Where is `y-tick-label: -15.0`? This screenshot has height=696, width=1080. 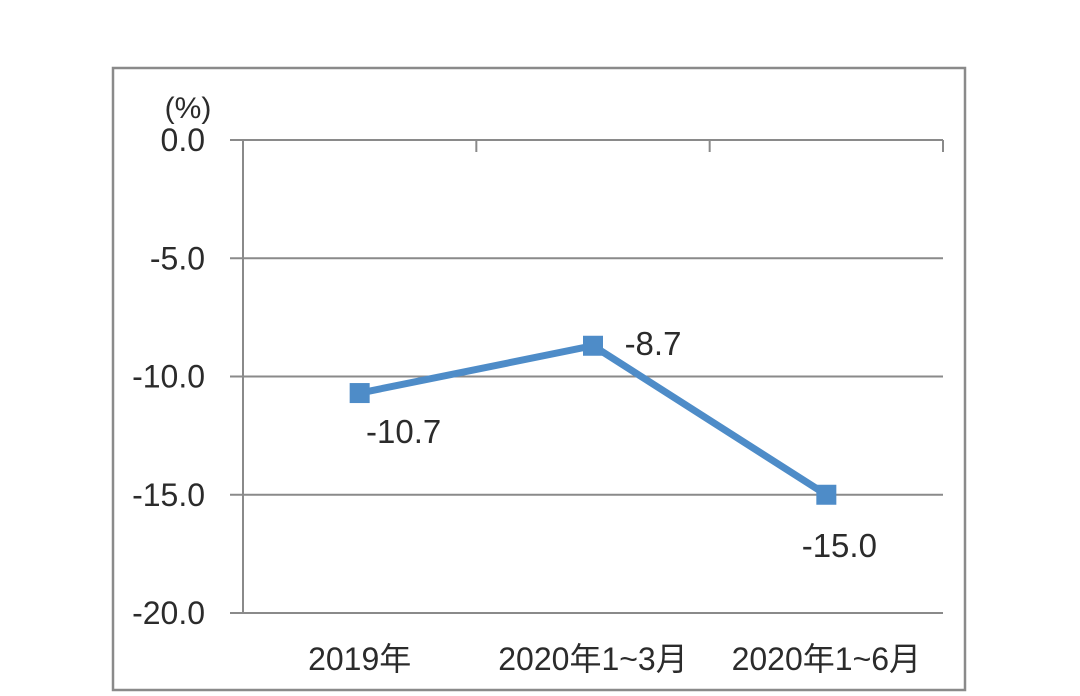
y-tick-label: -15.0 is located at coordinates (168, 495).